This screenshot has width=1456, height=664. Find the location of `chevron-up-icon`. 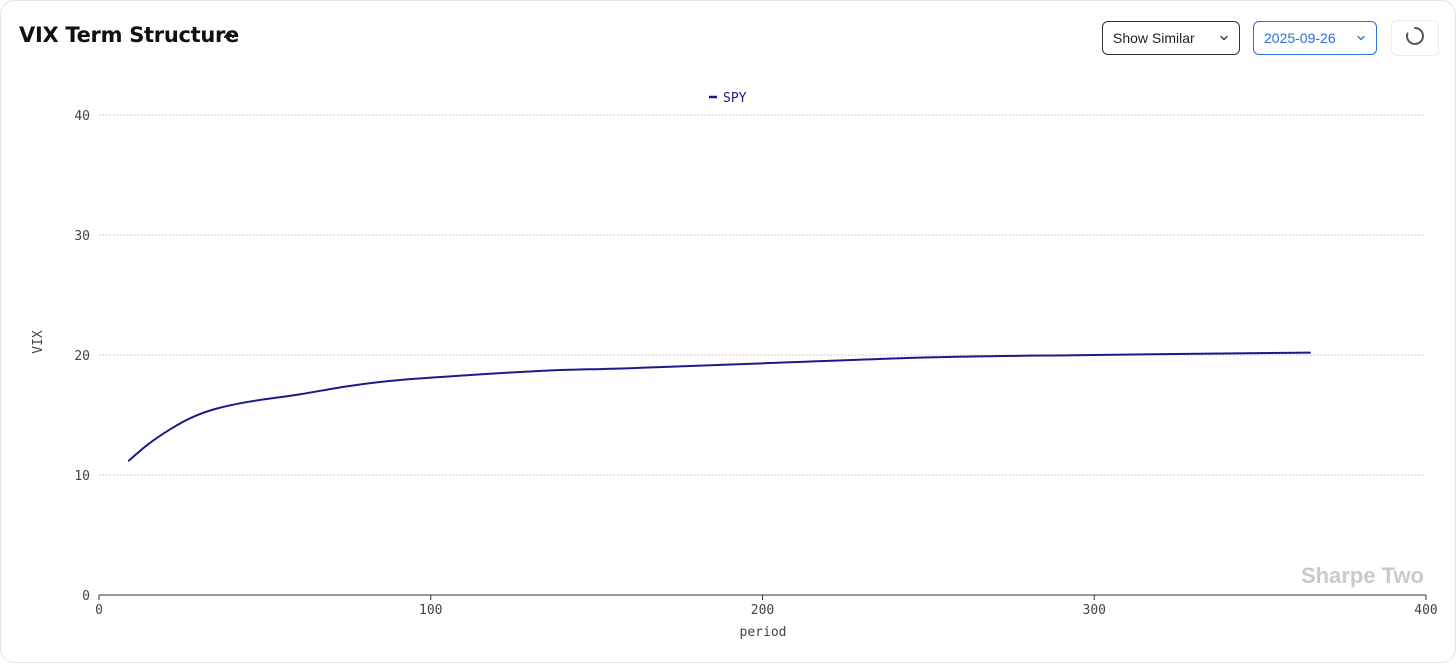

chevron-up-icon is located at coordinates (229, 37).